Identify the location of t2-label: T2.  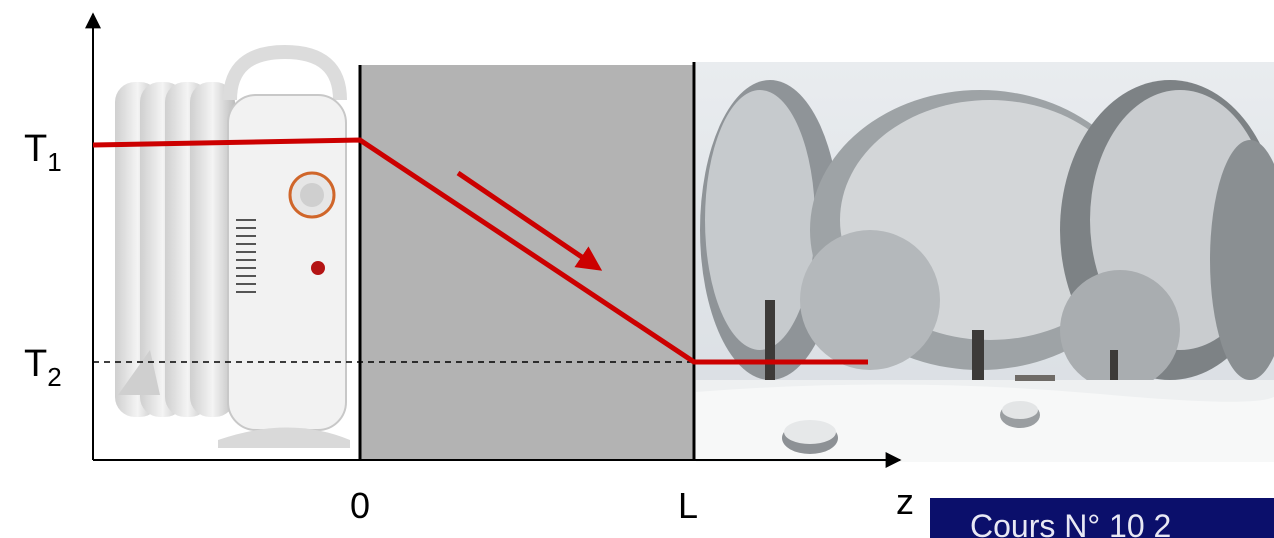
(43, 367).